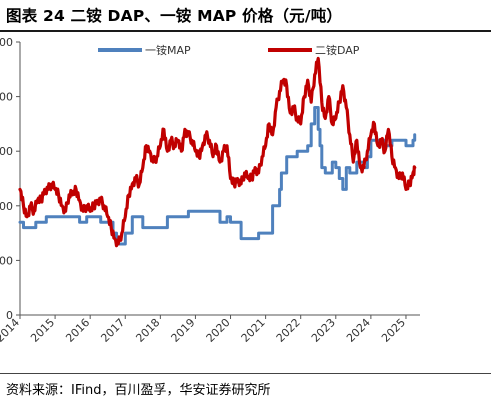 This screenshot has width=491, height=405. Describe the element at coordinates (174, 16) in the screenshot. I see `chart-title: 图表 24 二铵 DAP、一铵 MAP 价格（元/吨）` at that location.